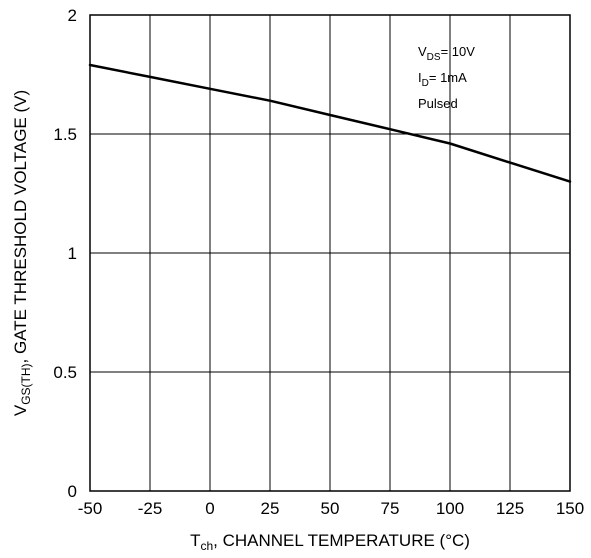 The width and height of the screenshot is (591, 558). I want to click on x-tick-label: 100, so click(450, 508).